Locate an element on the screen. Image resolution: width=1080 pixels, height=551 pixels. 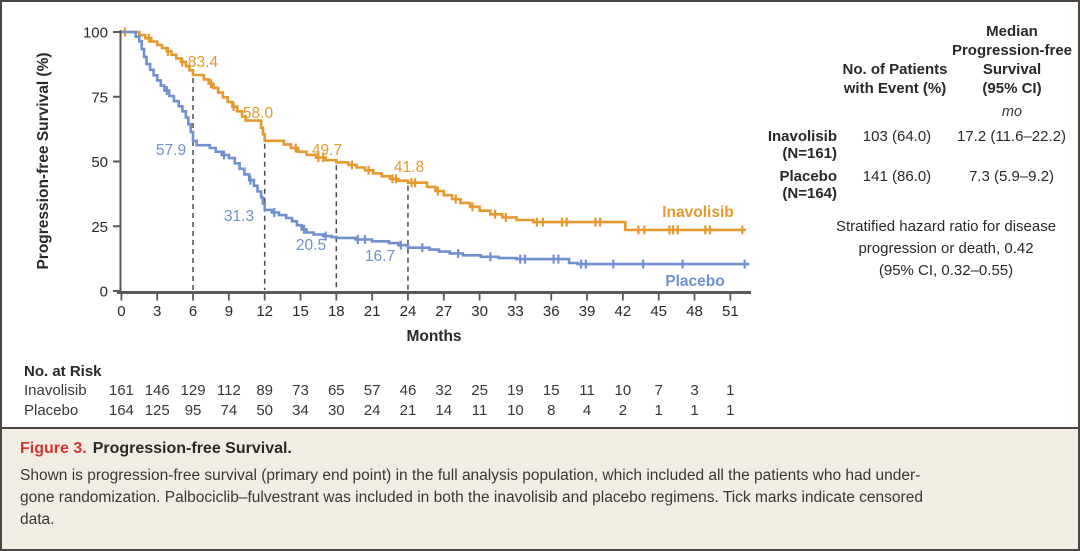
x-tick-label: 15 is located at coordinates (300, 311).